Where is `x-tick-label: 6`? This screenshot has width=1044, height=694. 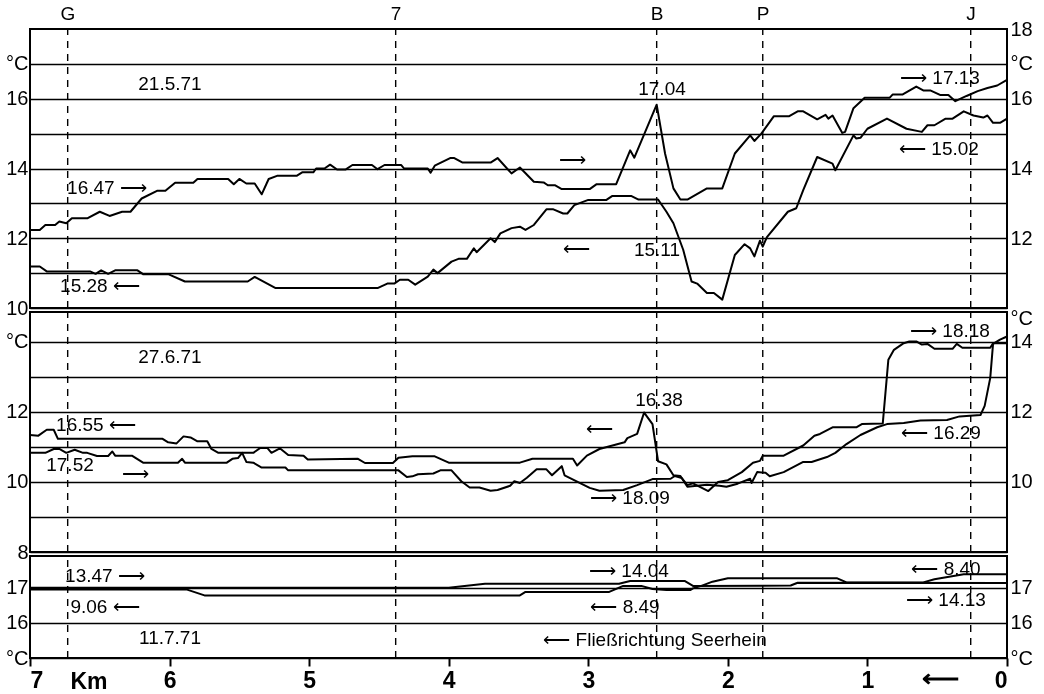 x-tick-label: 6 is located at coordinates (170, 679).